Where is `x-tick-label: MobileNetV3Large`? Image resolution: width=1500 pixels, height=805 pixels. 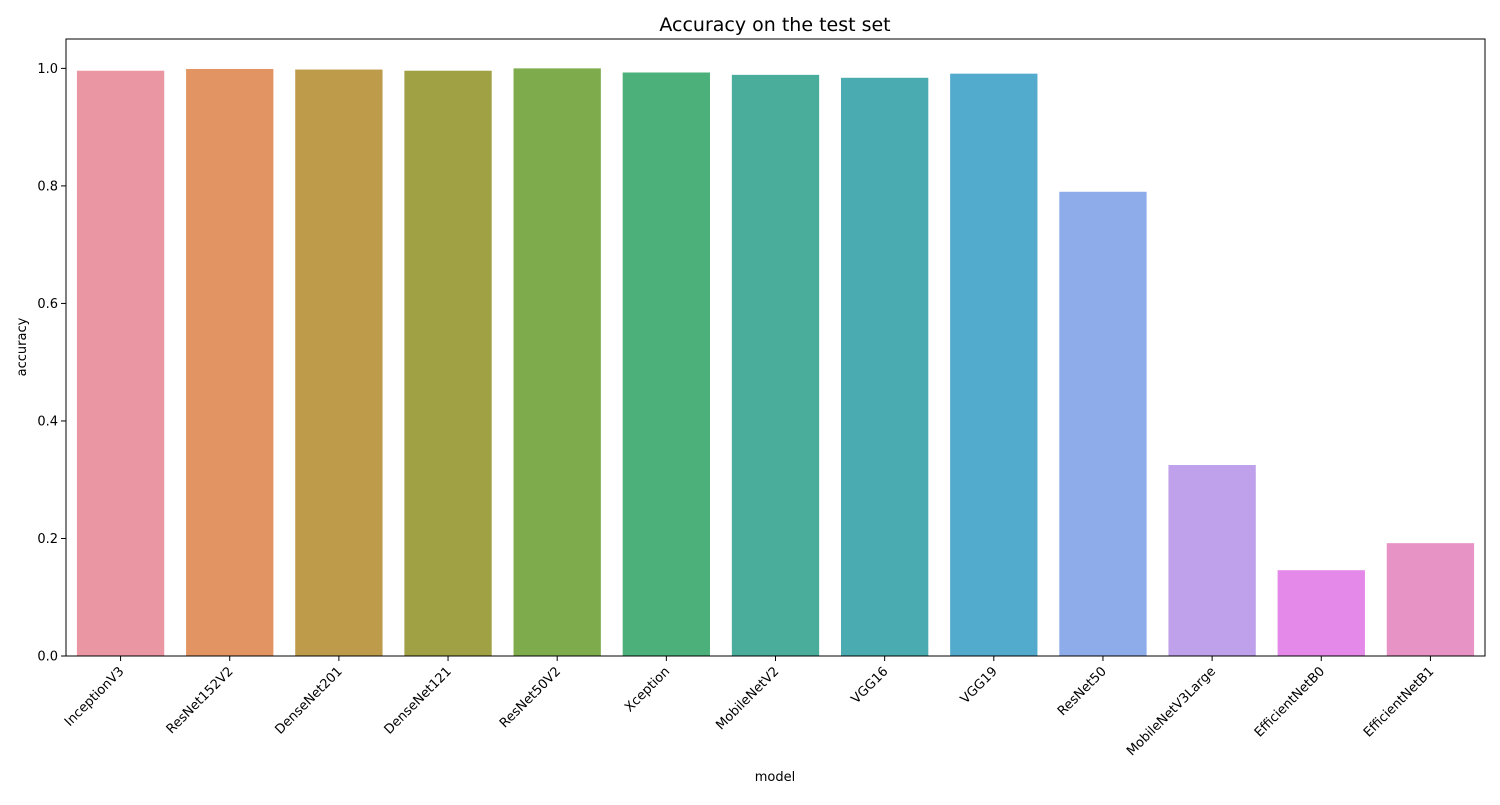 x-tick-label: MobileNetV3Large is located at coordinates (1171, 711).